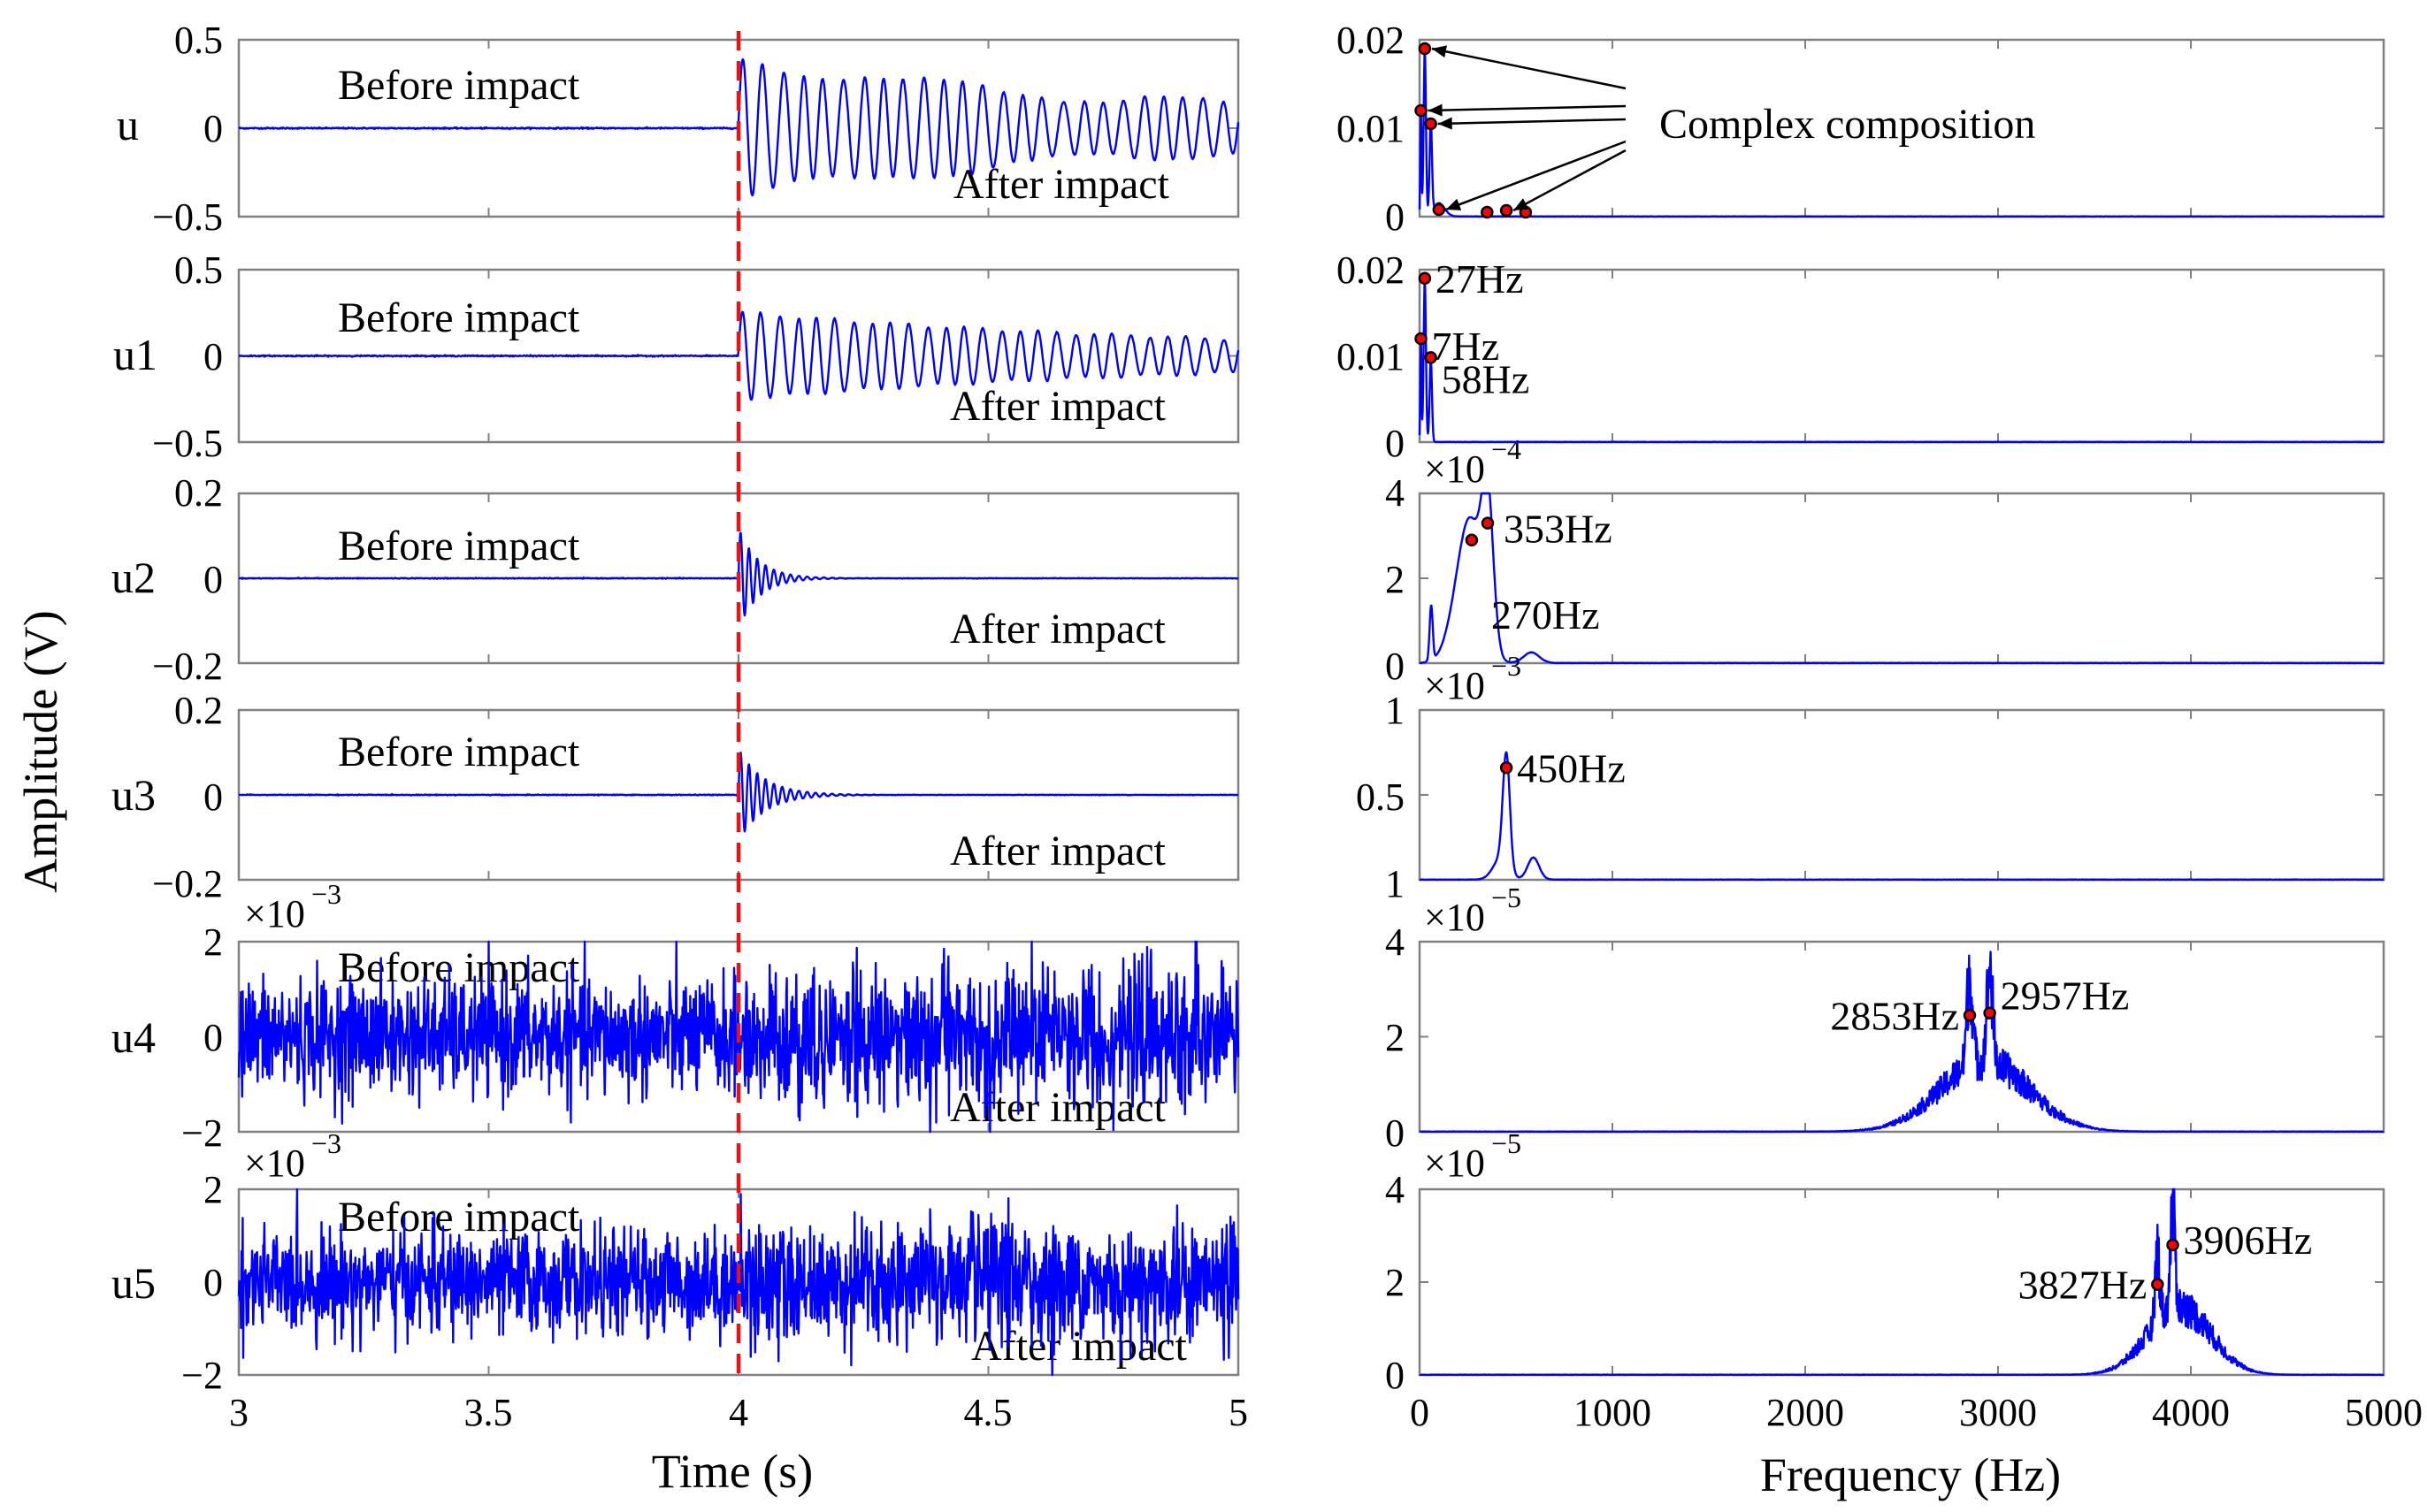  Describe the element at coordinates (1238, 1412) in the screenshot. I see `time-xtick-label: 5` at that location.